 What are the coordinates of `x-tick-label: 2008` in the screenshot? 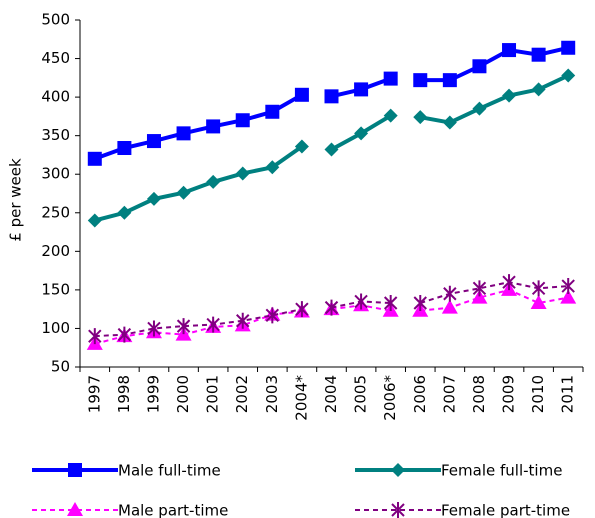 It's located at (479, 394).